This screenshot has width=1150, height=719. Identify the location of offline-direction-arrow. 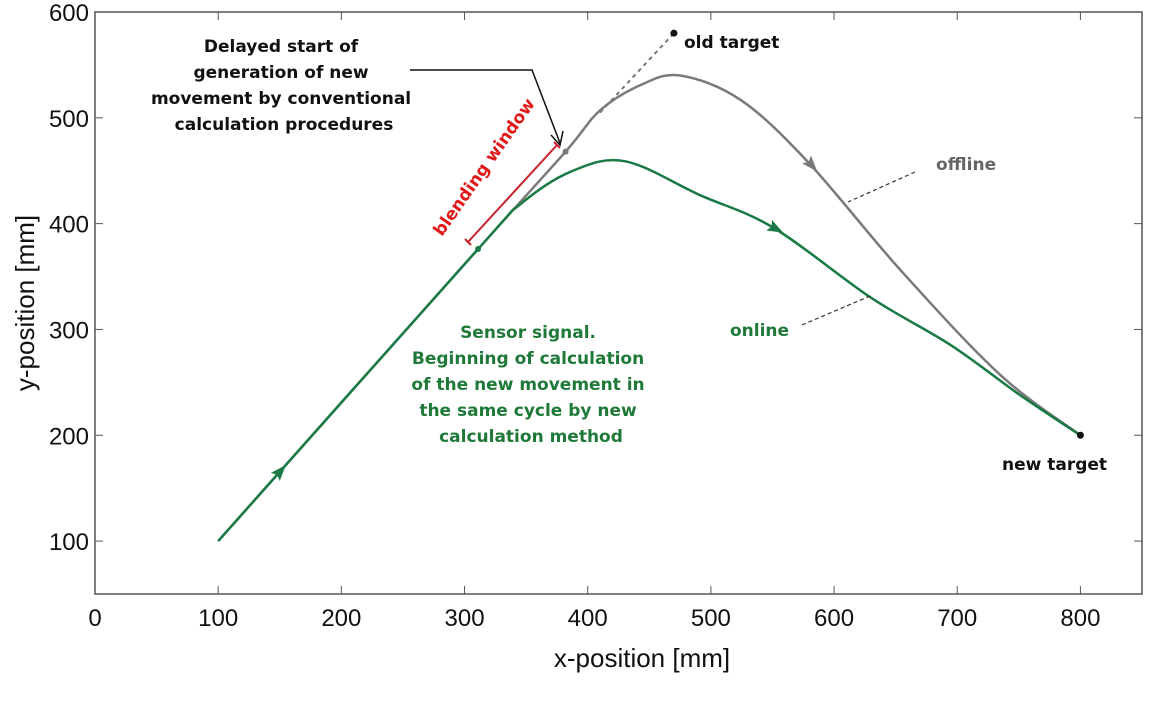
(810, 163).